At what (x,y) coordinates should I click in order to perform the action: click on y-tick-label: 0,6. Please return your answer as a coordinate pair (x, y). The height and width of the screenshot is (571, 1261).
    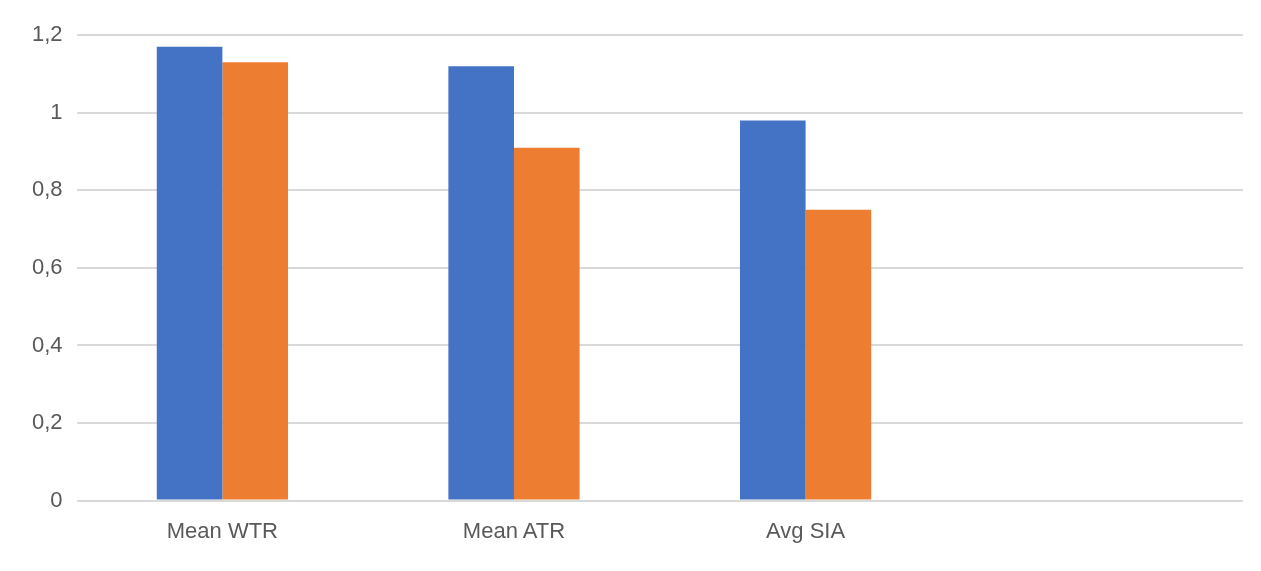
    Looking at the image, I should click on (47, 266).